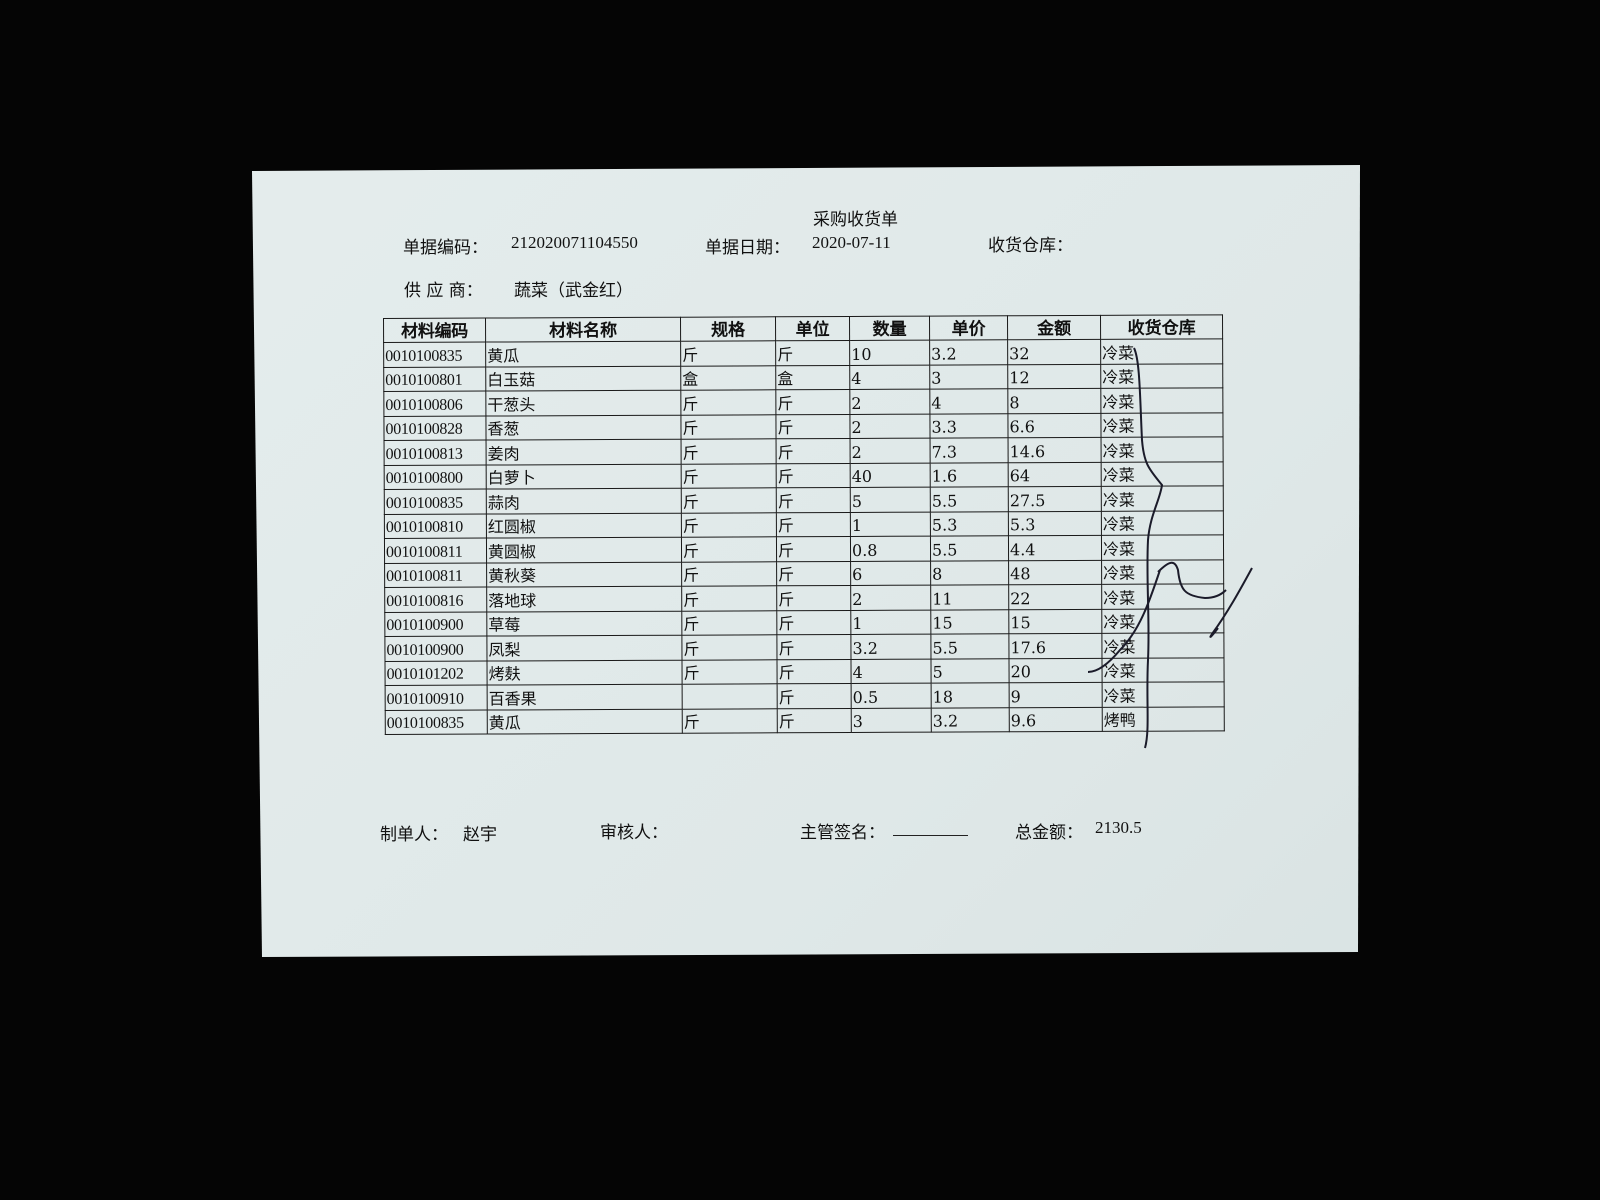  I want to click on table-cell: 凤梨, so click(584, 648).